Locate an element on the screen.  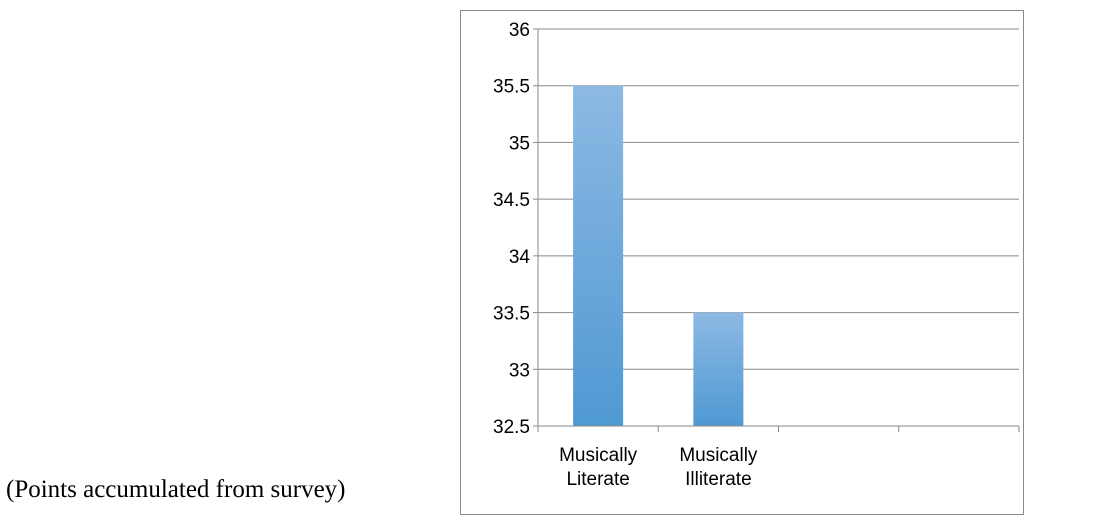
y-tick-label: 36 is located at coordinates (519, 30).